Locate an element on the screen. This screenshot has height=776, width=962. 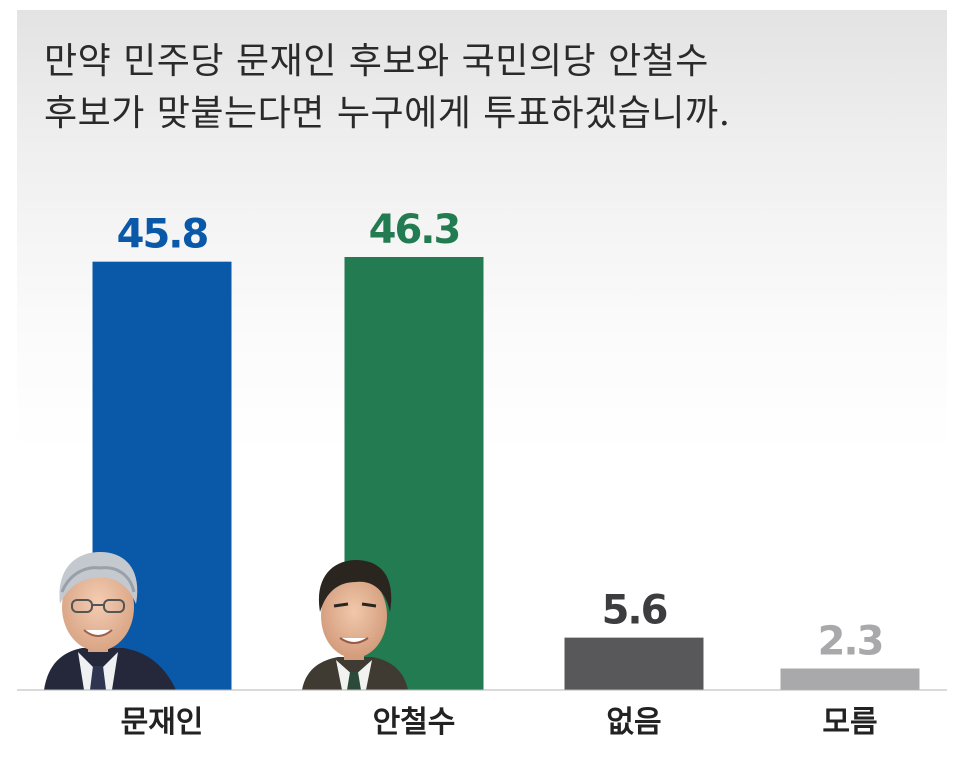
portrait-moon-icon is located at coordinates (110, 621).